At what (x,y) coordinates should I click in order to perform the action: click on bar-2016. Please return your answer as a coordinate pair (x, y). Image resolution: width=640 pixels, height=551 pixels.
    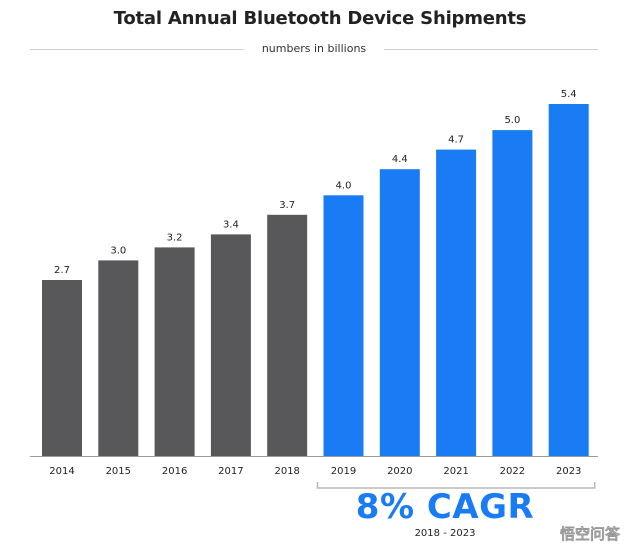
    Looking at the image, I should click on (174, 351).